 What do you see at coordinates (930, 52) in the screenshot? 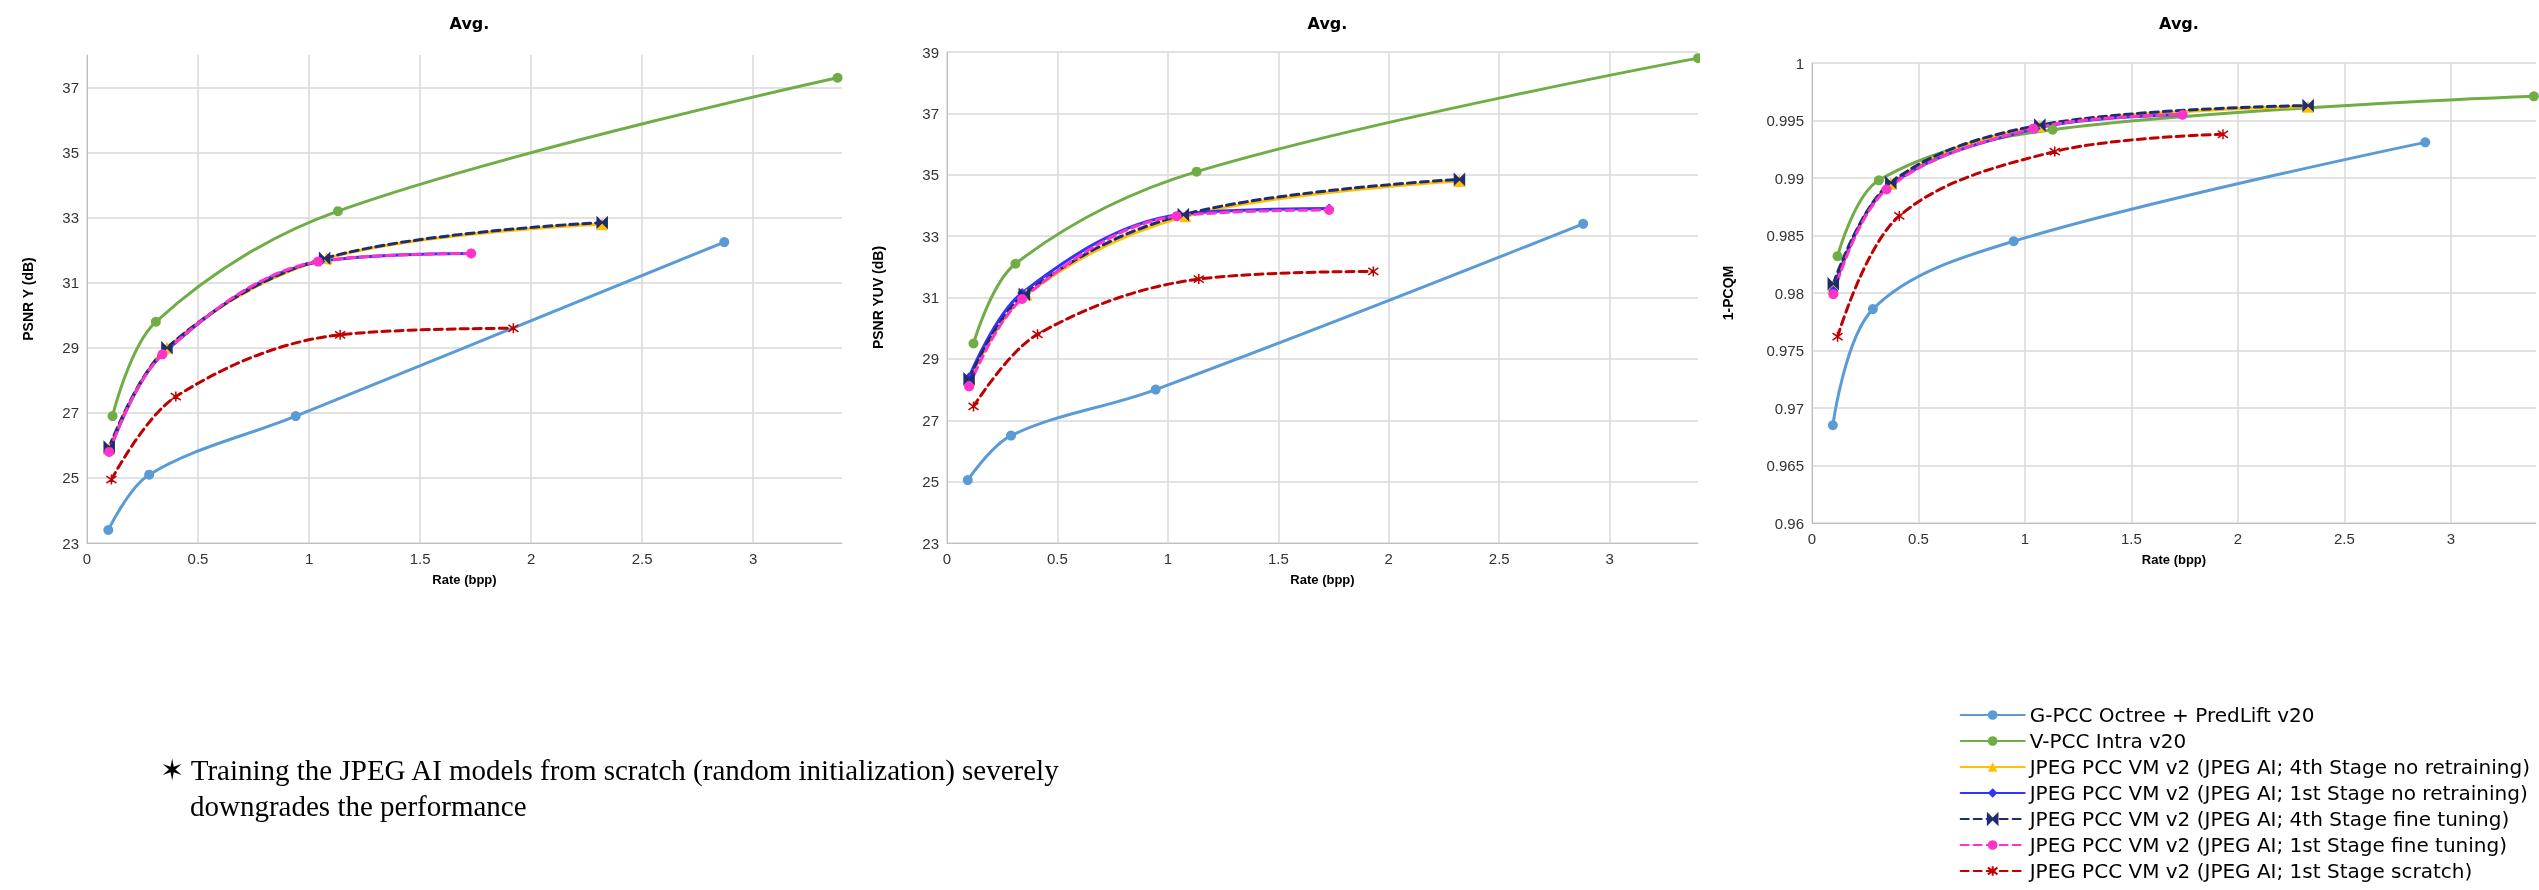
I see `y-tick-label: 39` at bounding box center [930, 52].